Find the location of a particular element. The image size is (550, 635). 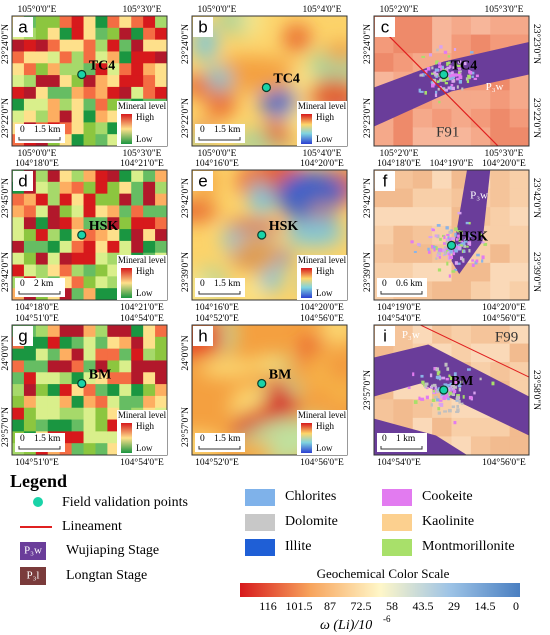

coord-label: 105°3'0"E is located at coordinates (142, 9).